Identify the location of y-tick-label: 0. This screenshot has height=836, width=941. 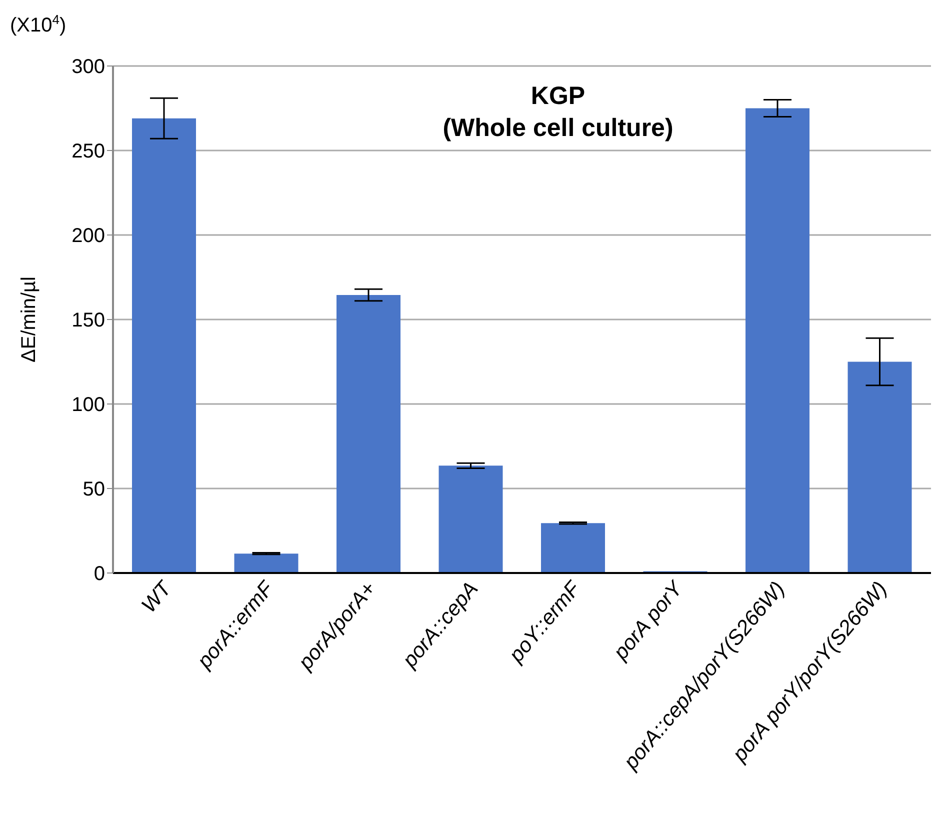
(99, 574).